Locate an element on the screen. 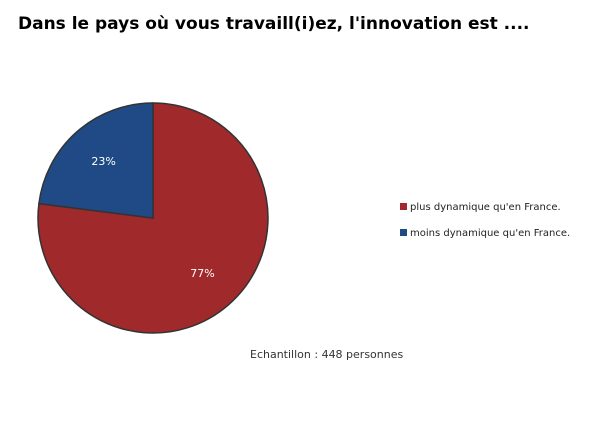  annotation: Echantillon : 448 personnes is located at coordinates (327, 354).